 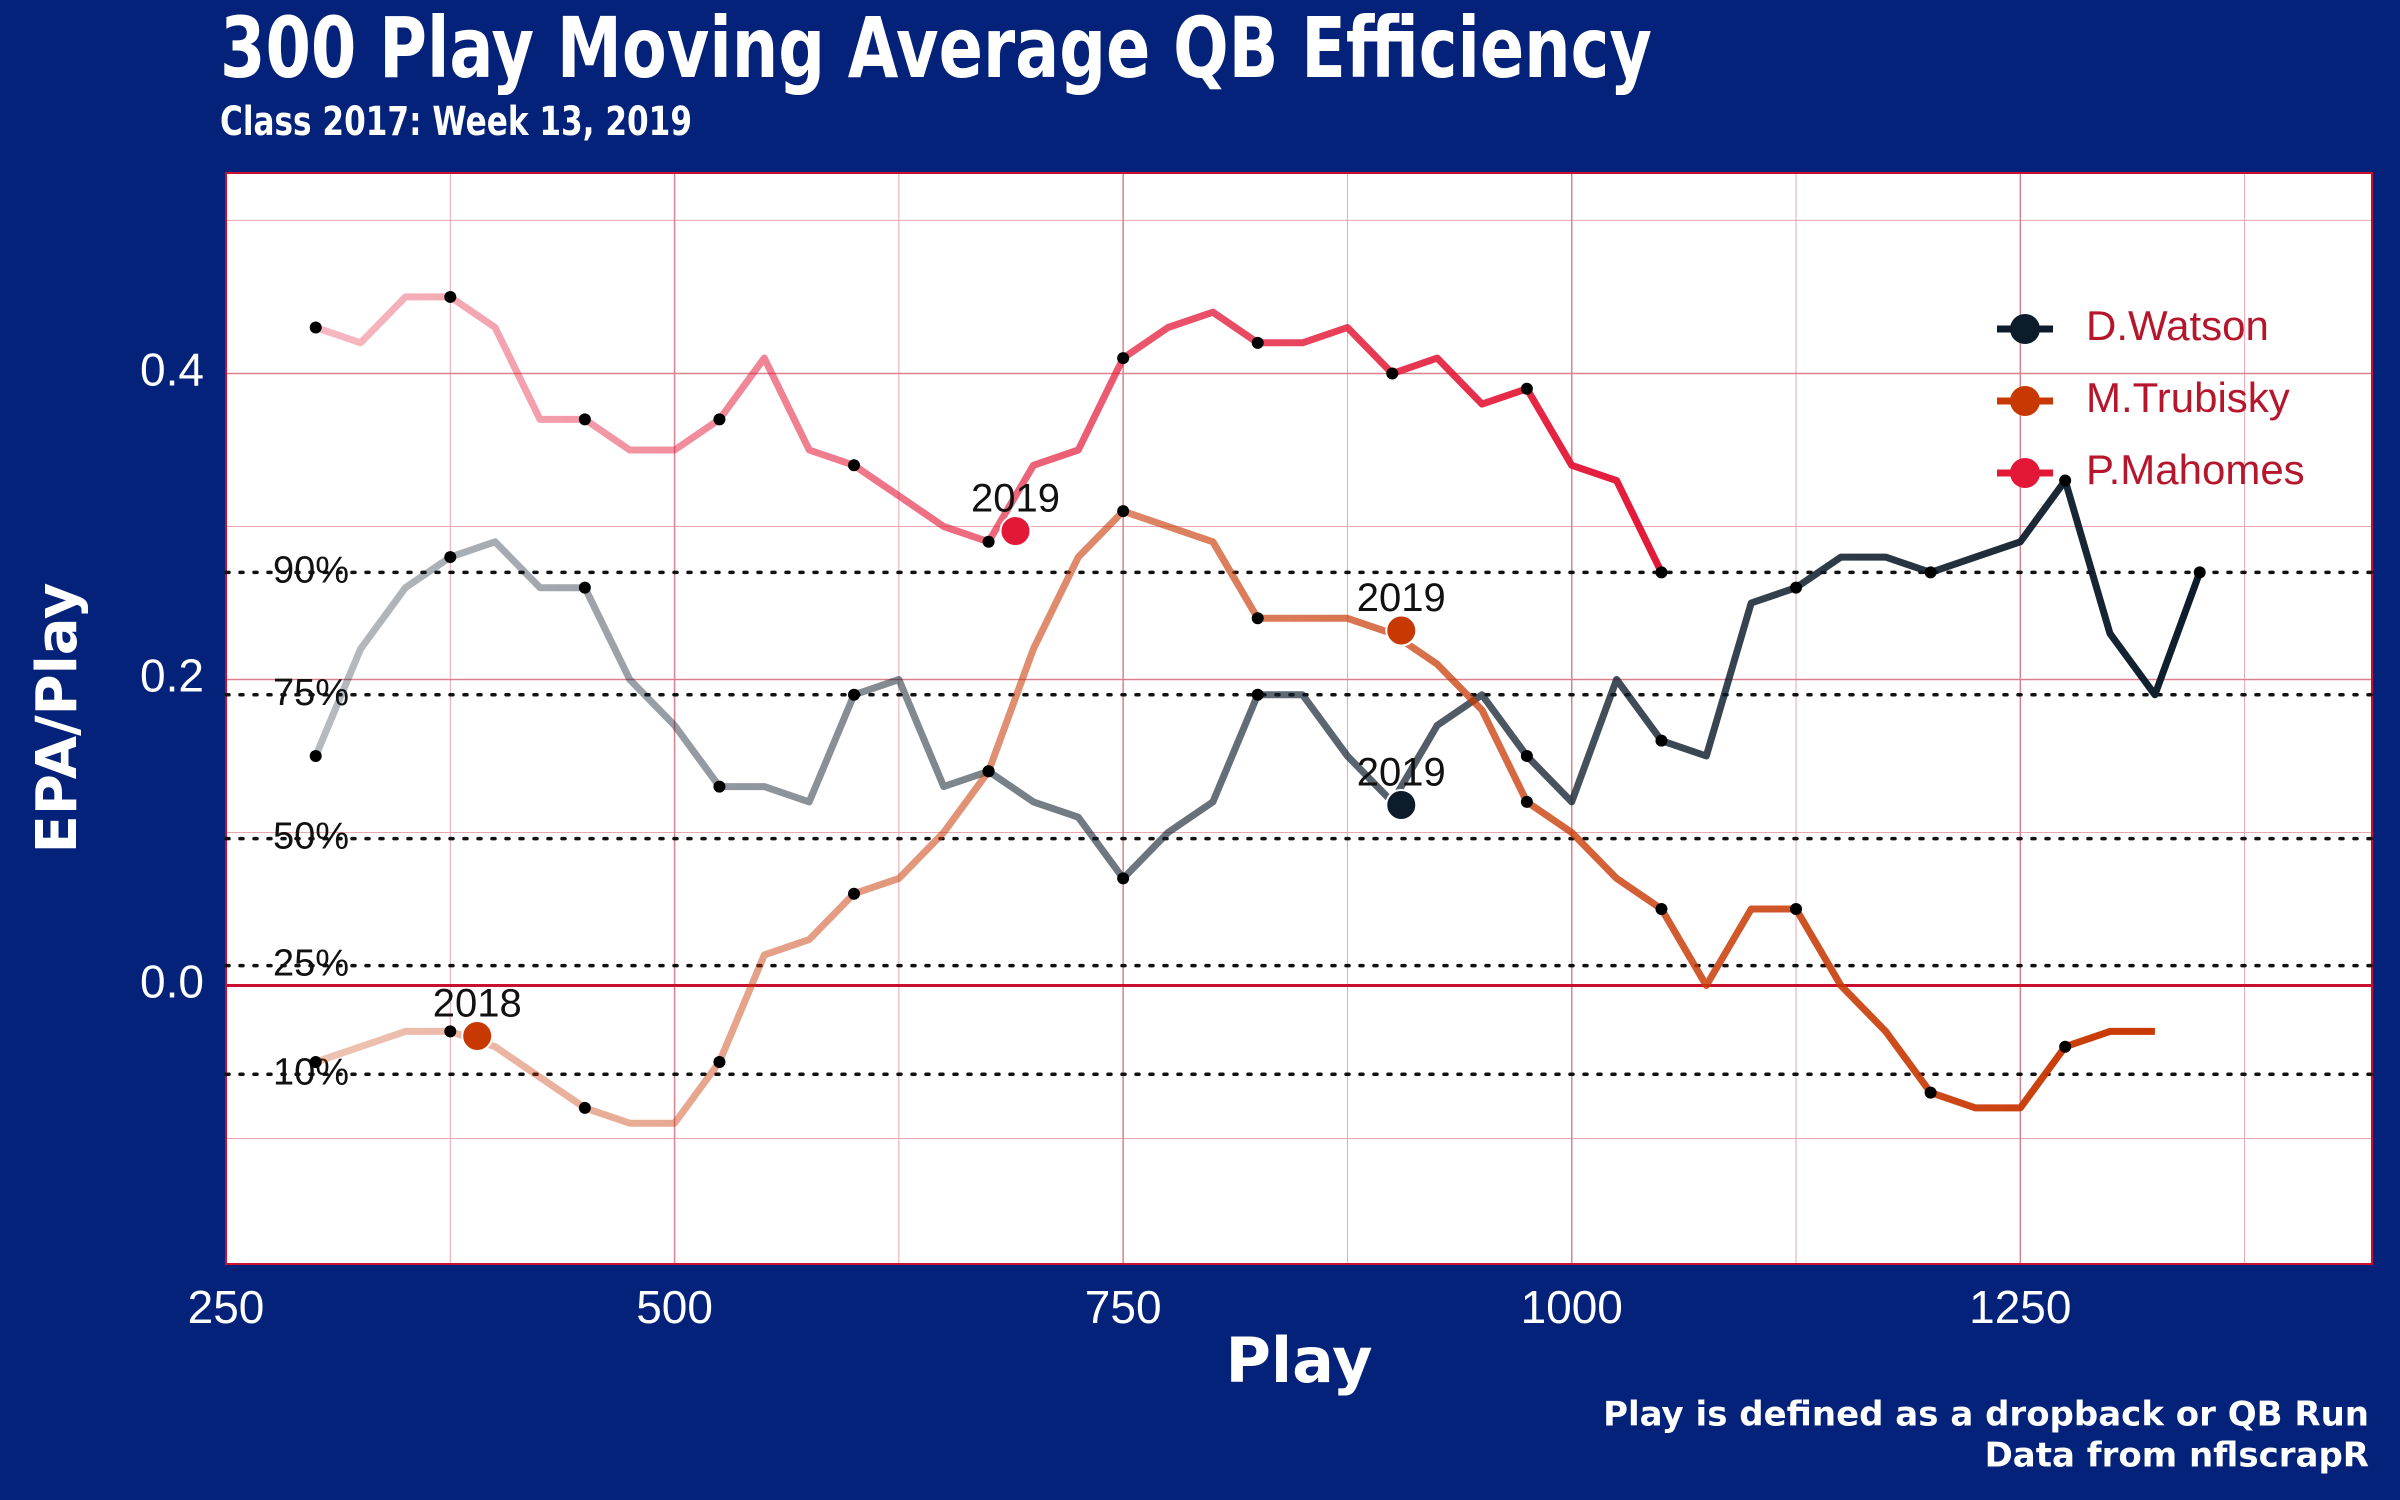 I want to click on reference-label: 50%, so click(x=311, y=837).